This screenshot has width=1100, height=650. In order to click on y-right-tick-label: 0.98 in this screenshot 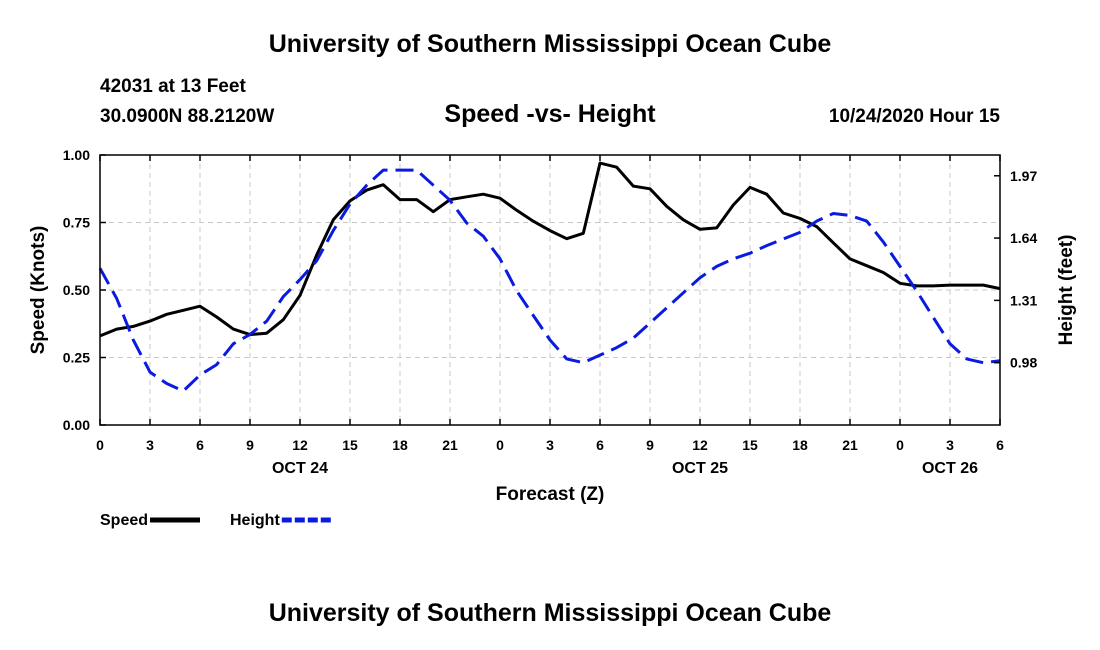, I will do `click(1023, 363)`.